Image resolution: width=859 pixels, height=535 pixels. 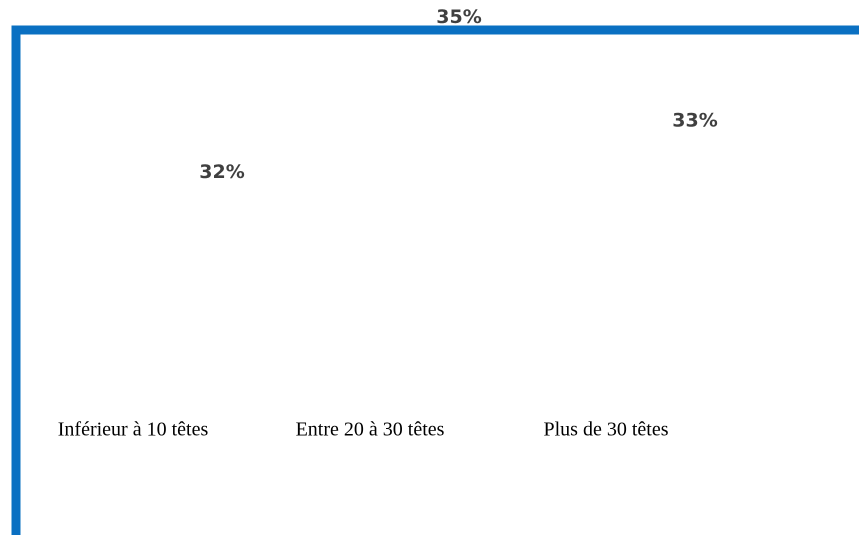 What do you see at coordinates (133, 430) in the screenshot?
I see `x-tick-label: Inférieur à 10 têtes` at bounding box center [133, 430].